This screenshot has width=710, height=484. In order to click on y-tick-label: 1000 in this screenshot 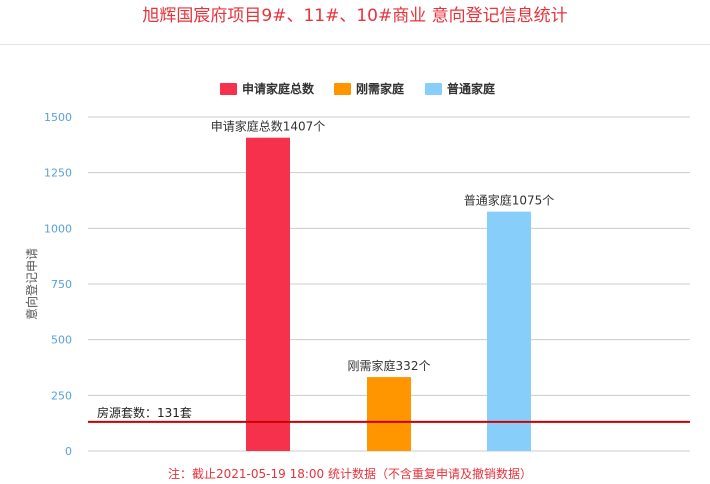, I will do `click(58, 228)`.